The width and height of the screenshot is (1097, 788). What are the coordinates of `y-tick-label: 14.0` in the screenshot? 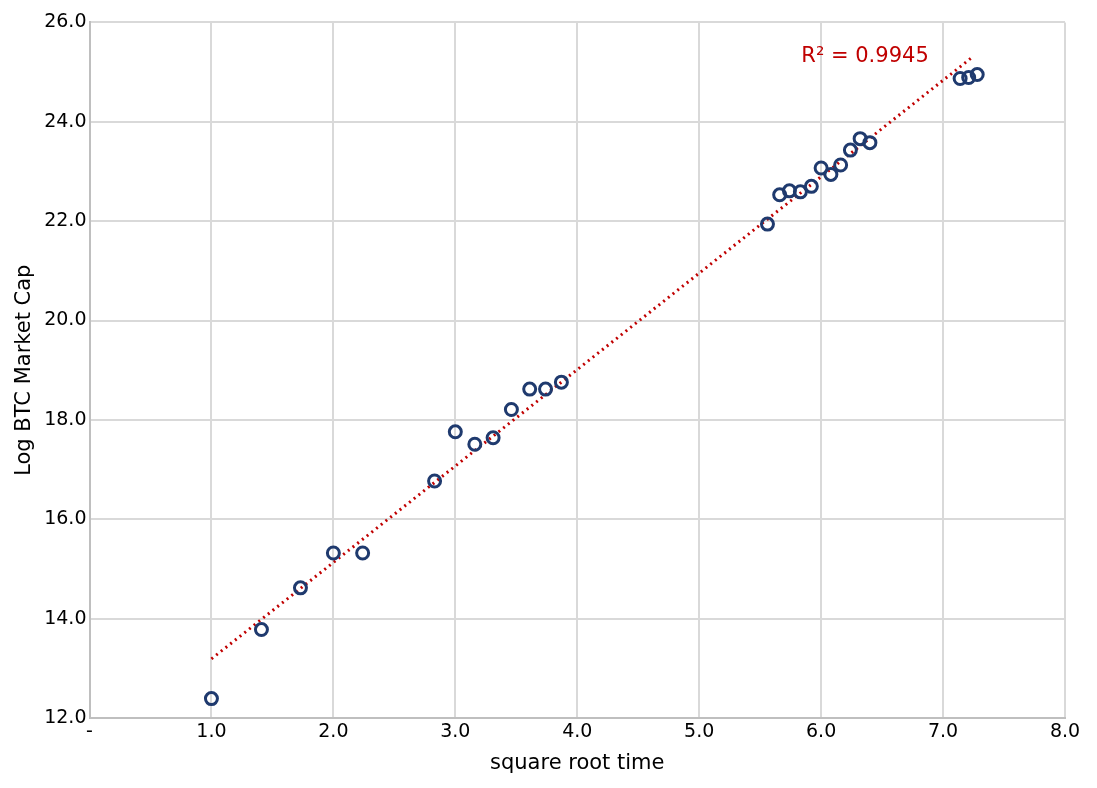 It's located at (65, 616).